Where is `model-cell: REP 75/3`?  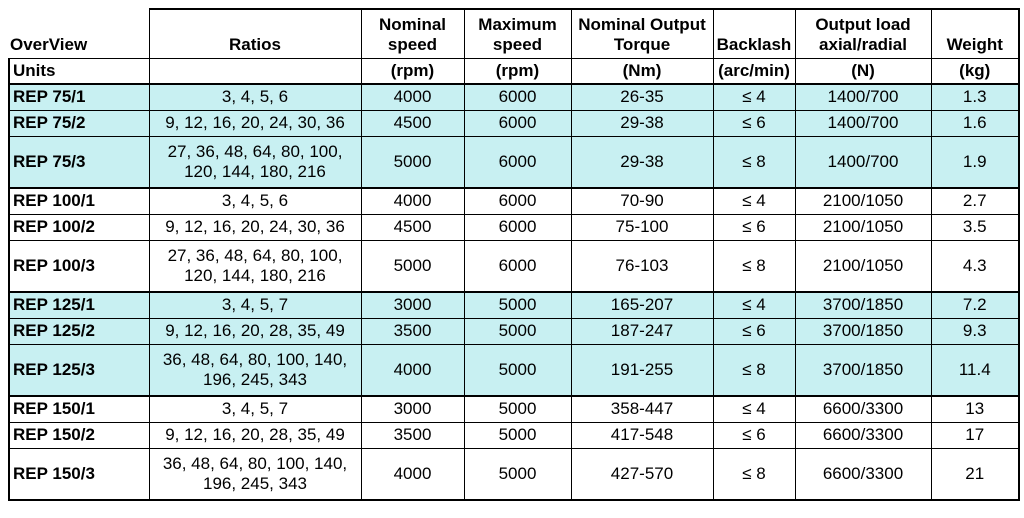
model-cell: REP 75/3 is located at coordinates (79, 162).